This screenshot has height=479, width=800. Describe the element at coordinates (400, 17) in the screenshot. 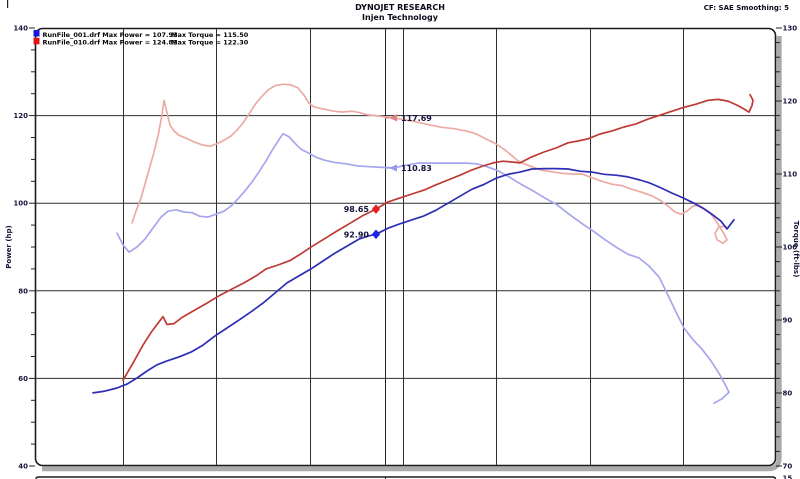

I see `chart-subtitle: Injen Technology` at that location.